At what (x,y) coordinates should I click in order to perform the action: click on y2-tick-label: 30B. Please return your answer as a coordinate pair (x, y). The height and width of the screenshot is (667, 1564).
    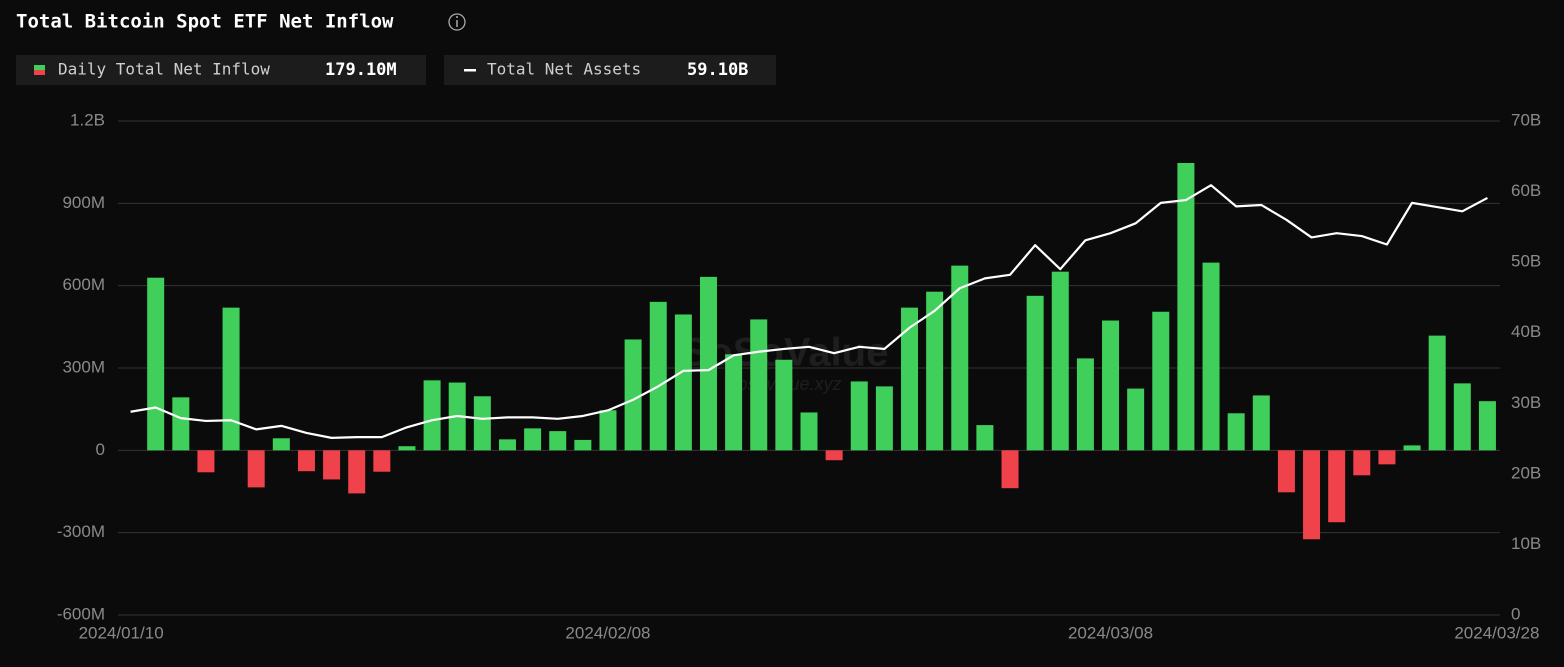
    Looking at the image, I should click on (1526, 402).